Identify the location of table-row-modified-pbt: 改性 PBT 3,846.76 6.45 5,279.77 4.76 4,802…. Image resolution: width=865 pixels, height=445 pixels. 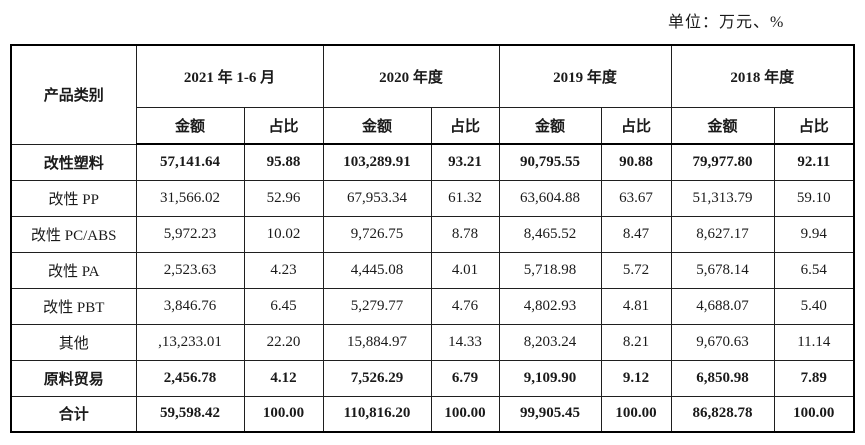
(432, 306).